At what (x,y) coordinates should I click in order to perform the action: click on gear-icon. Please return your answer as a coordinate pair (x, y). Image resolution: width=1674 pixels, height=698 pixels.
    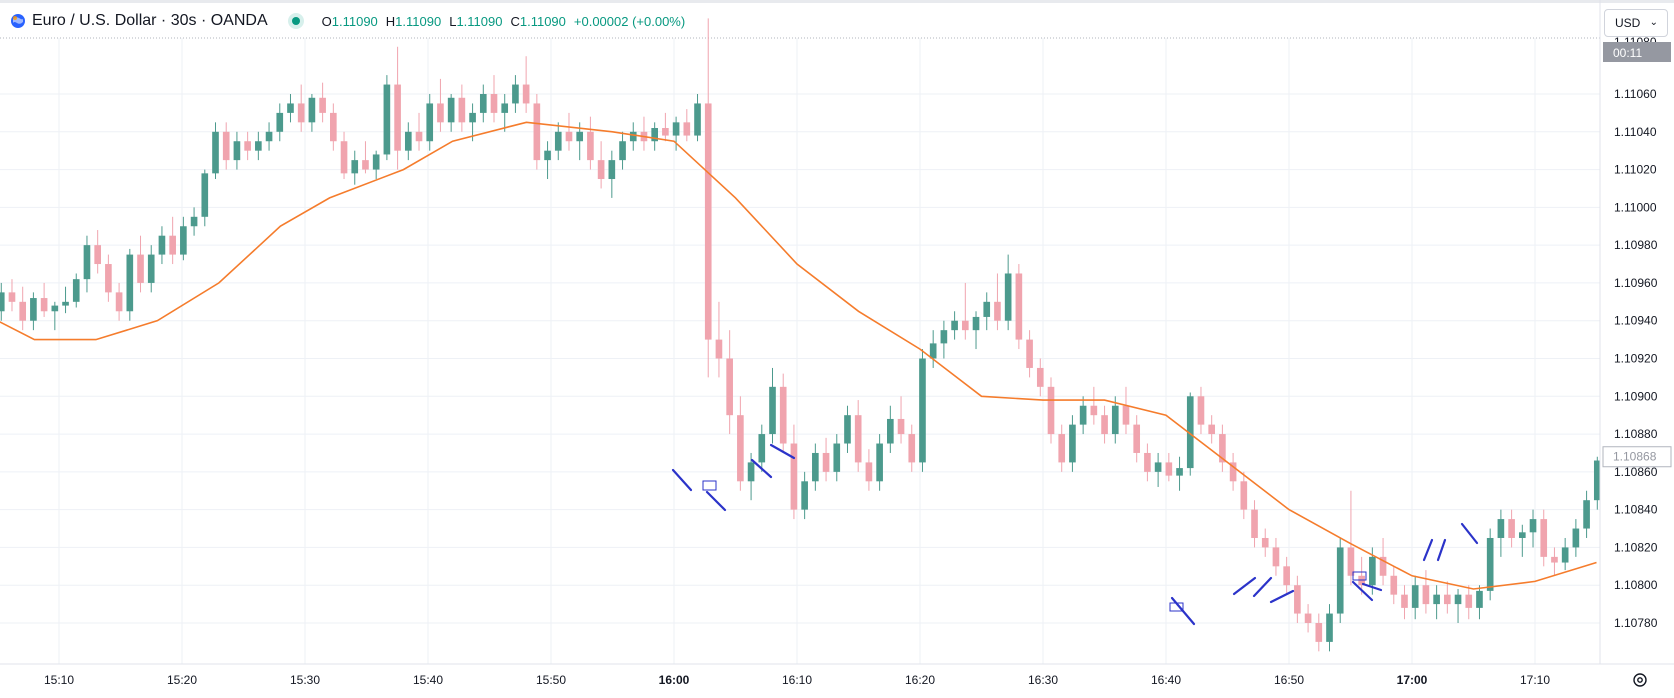
    Looking at the image, I should click on (1640, 680).